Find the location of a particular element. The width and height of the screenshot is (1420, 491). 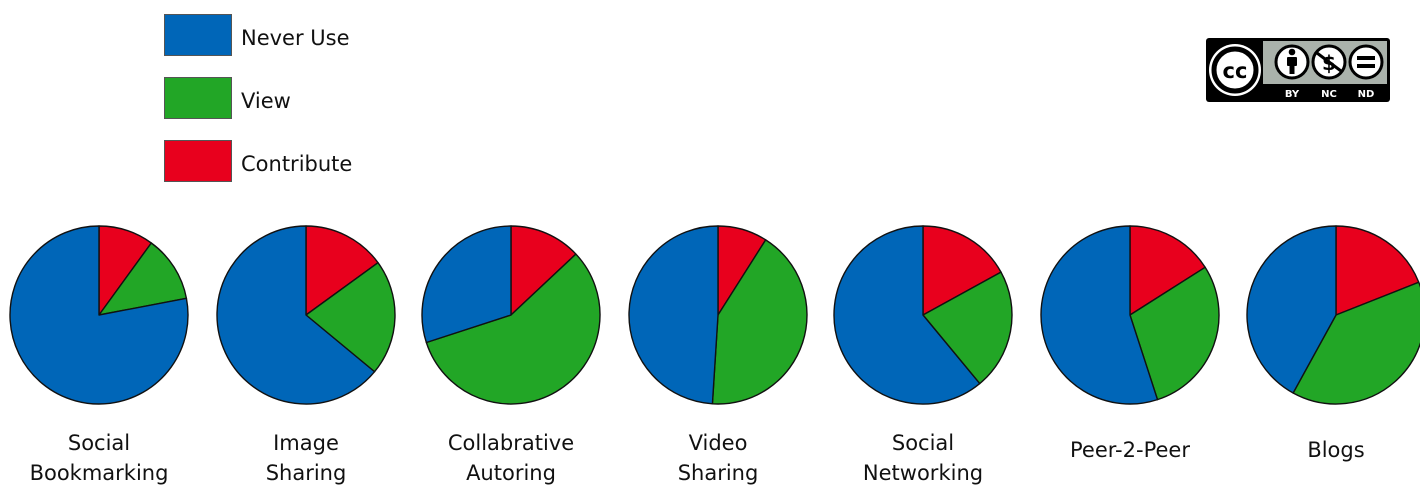

legend-swatch-view is located at coordinates (198, 98).